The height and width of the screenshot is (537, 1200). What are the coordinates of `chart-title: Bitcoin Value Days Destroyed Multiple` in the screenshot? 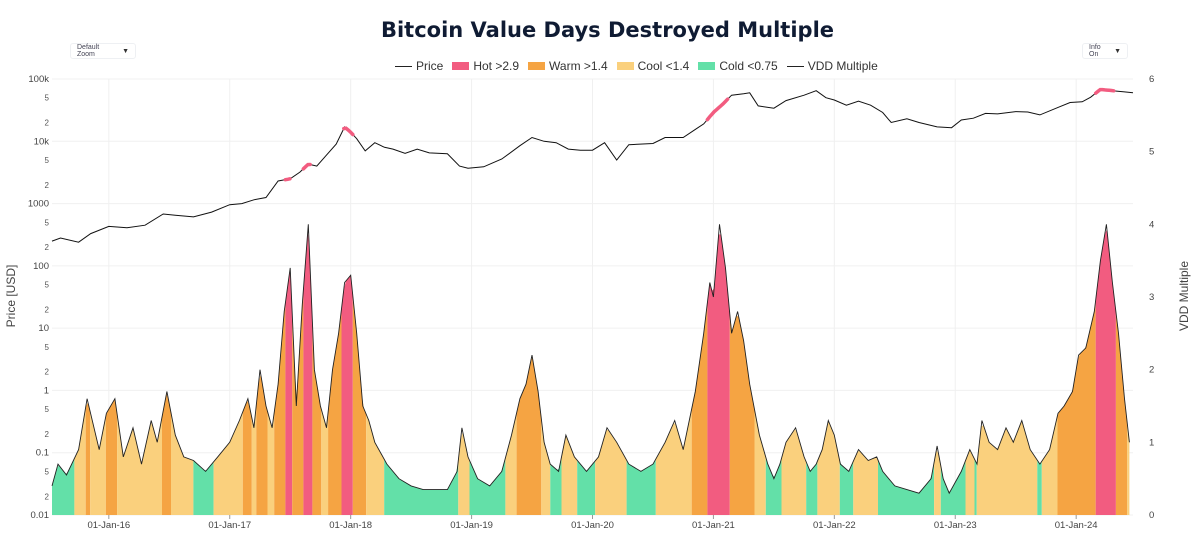 It's located at (607, 30).